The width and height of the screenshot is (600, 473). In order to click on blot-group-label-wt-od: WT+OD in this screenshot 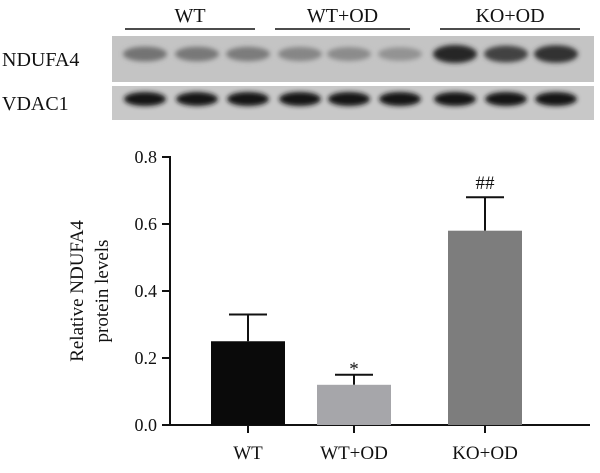, I will do `click(342, 16)`.